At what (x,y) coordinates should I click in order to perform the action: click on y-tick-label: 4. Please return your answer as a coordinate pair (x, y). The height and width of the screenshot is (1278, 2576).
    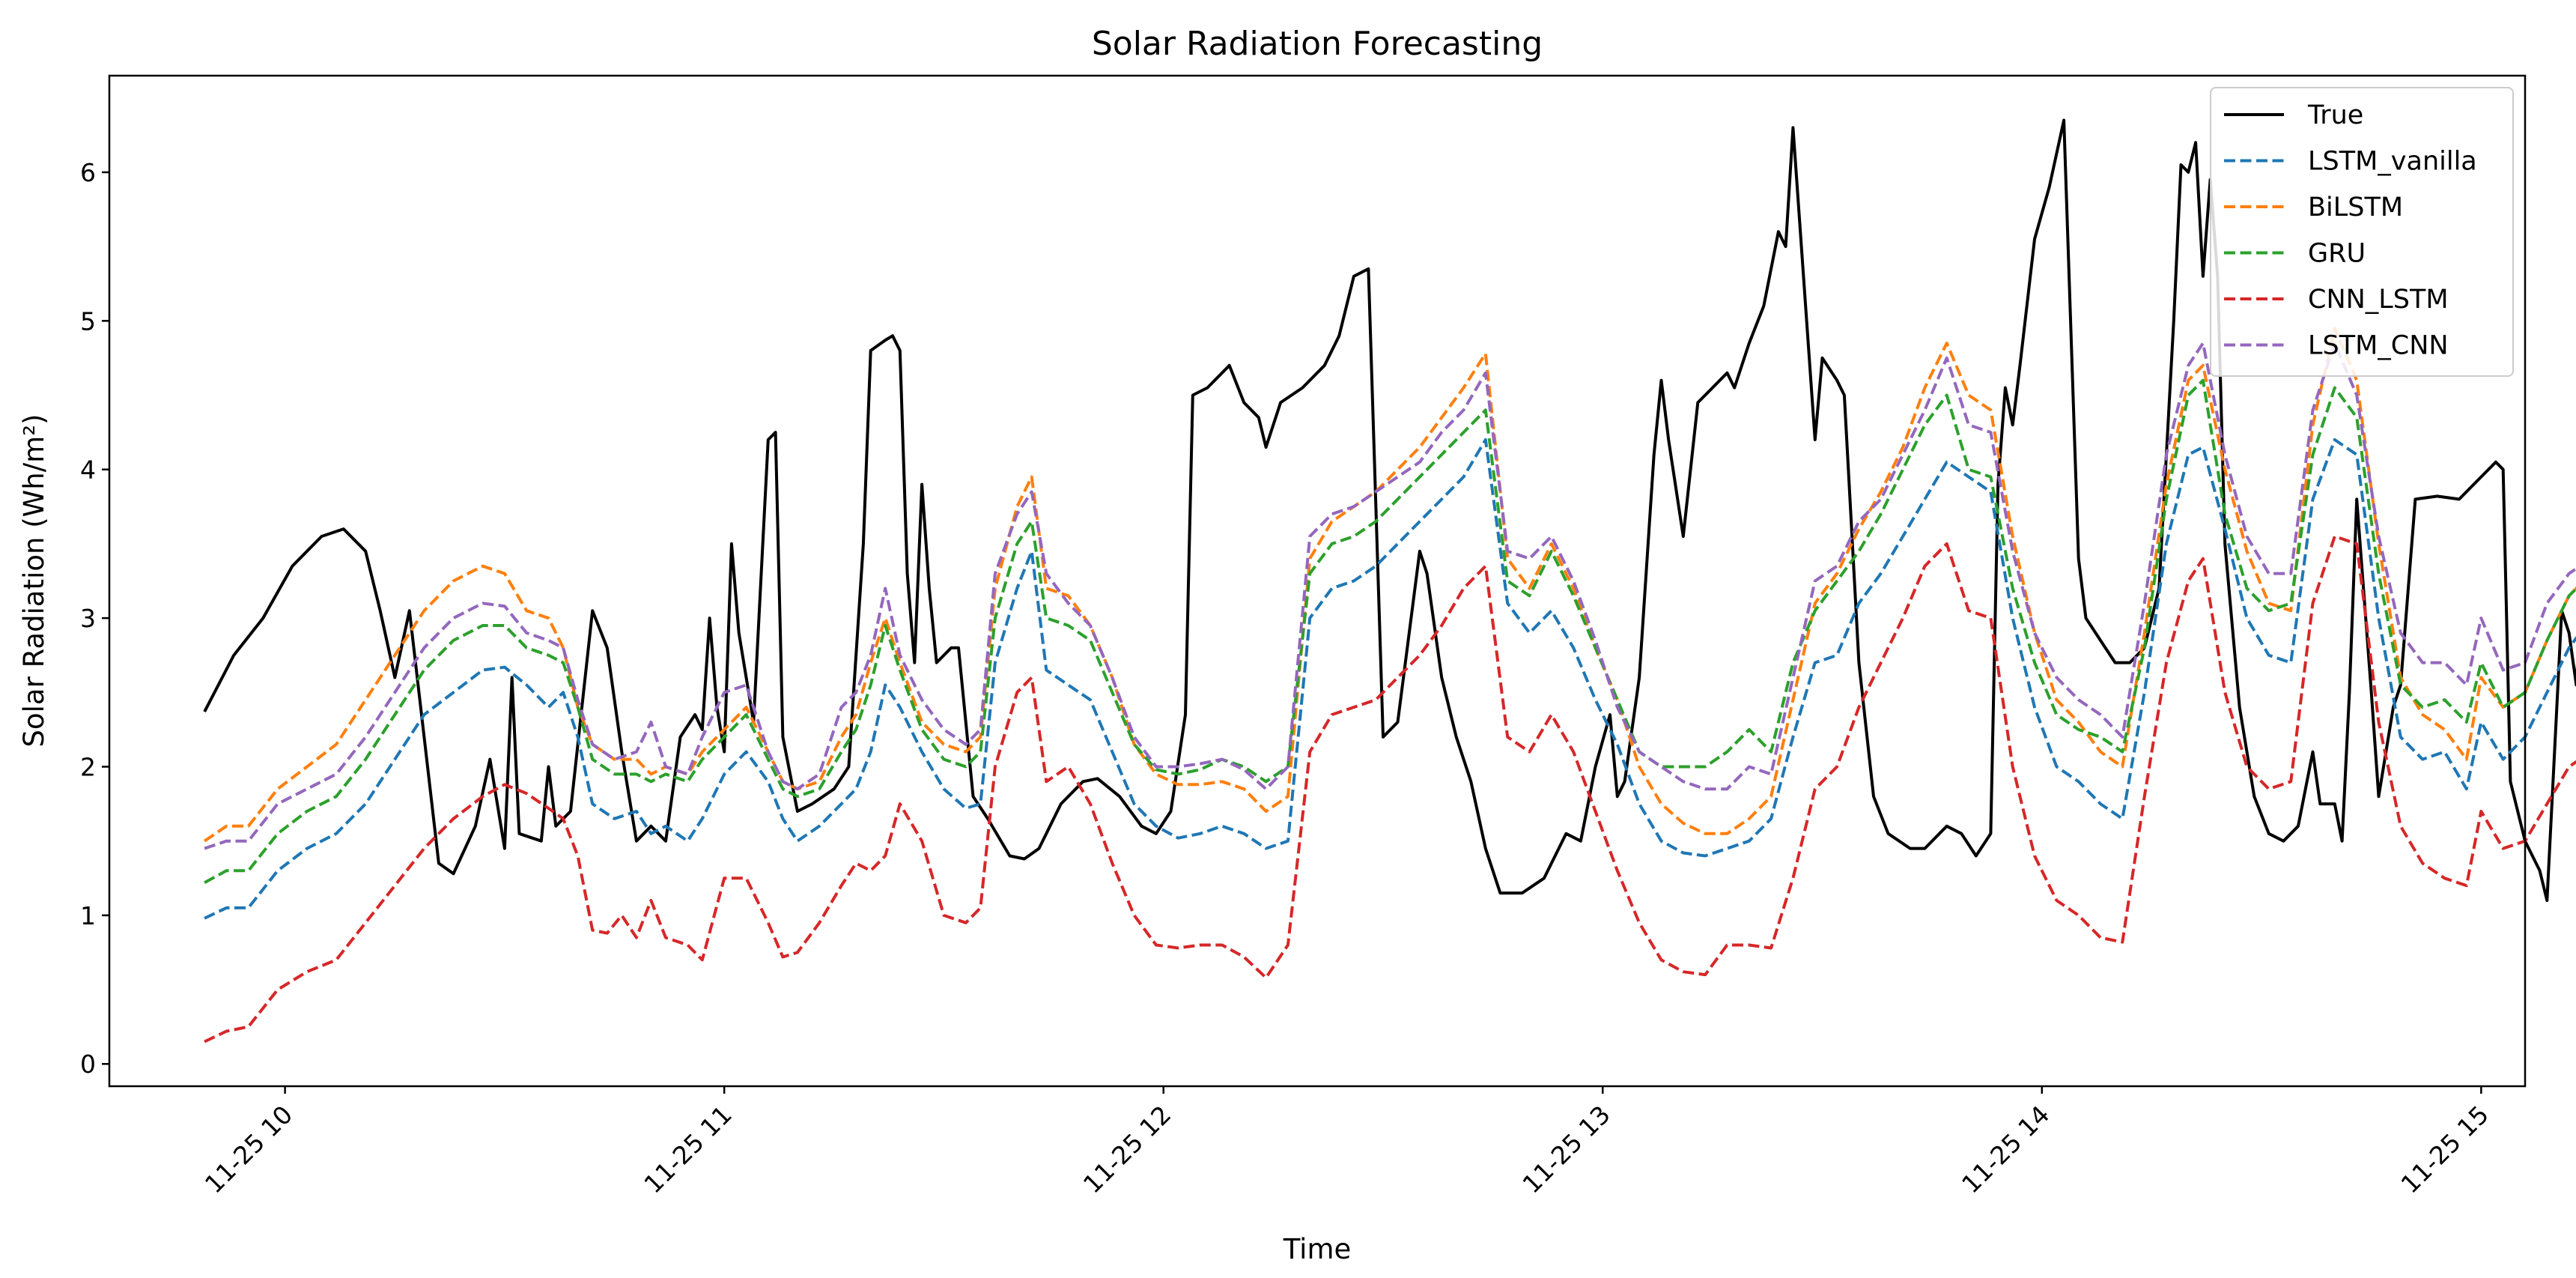
    Looking at the image, I should click on (88, 470).